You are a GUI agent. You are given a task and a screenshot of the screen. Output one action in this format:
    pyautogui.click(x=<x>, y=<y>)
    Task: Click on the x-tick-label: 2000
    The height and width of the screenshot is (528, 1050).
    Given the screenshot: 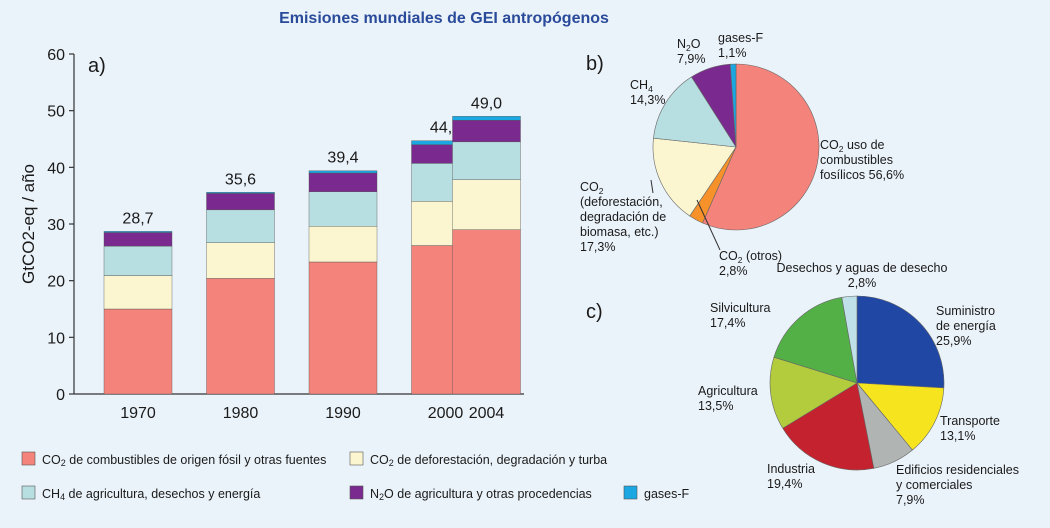 What is the action you would take?
    pyautogui.click(x=446, y=413)
    